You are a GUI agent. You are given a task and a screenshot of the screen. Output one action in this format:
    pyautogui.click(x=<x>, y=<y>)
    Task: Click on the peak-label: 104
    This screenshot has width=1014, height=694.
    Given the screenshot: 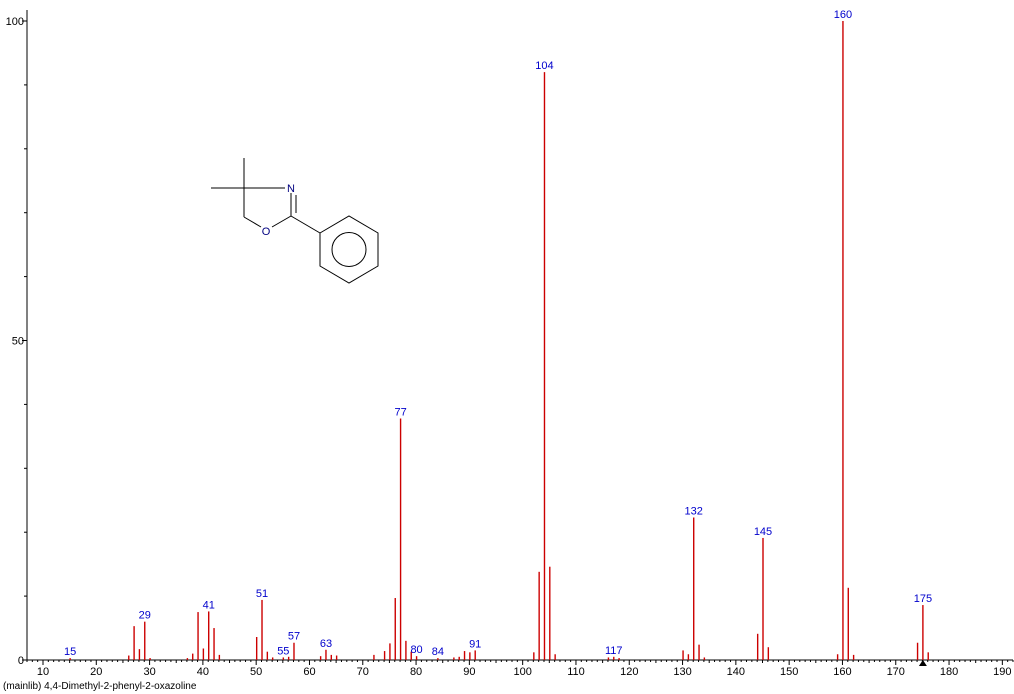 What is the action you would take?
    pyautogui.click(x=544, y=66)
    